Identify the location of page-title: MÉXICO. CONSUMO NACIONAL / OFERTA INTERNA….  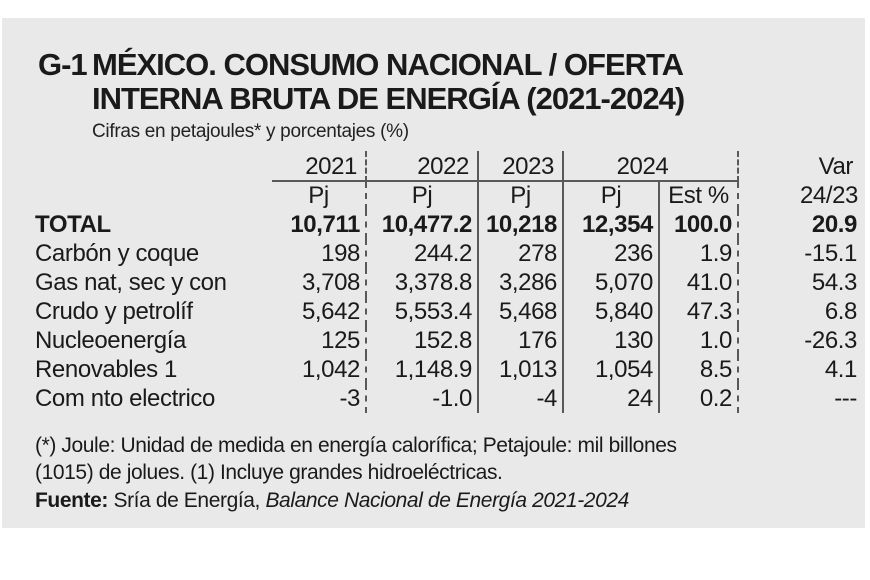
(388, 81).